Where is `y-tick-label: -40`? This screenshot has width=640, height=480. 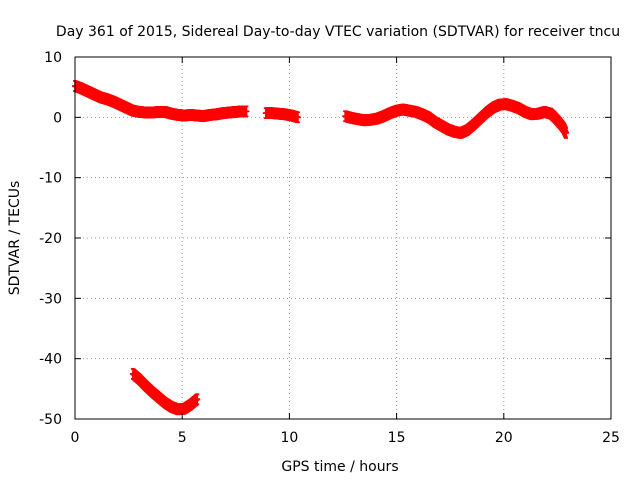 y-tick-label: -40 is located at coordinates (50, 360).